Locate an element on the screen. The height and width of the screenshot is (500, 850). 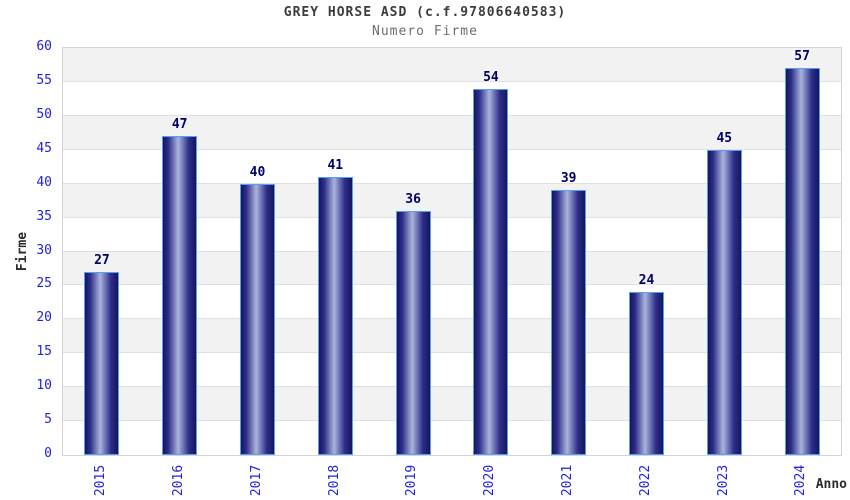
value-label-2019: 36 is located at coordinates (413, 199).